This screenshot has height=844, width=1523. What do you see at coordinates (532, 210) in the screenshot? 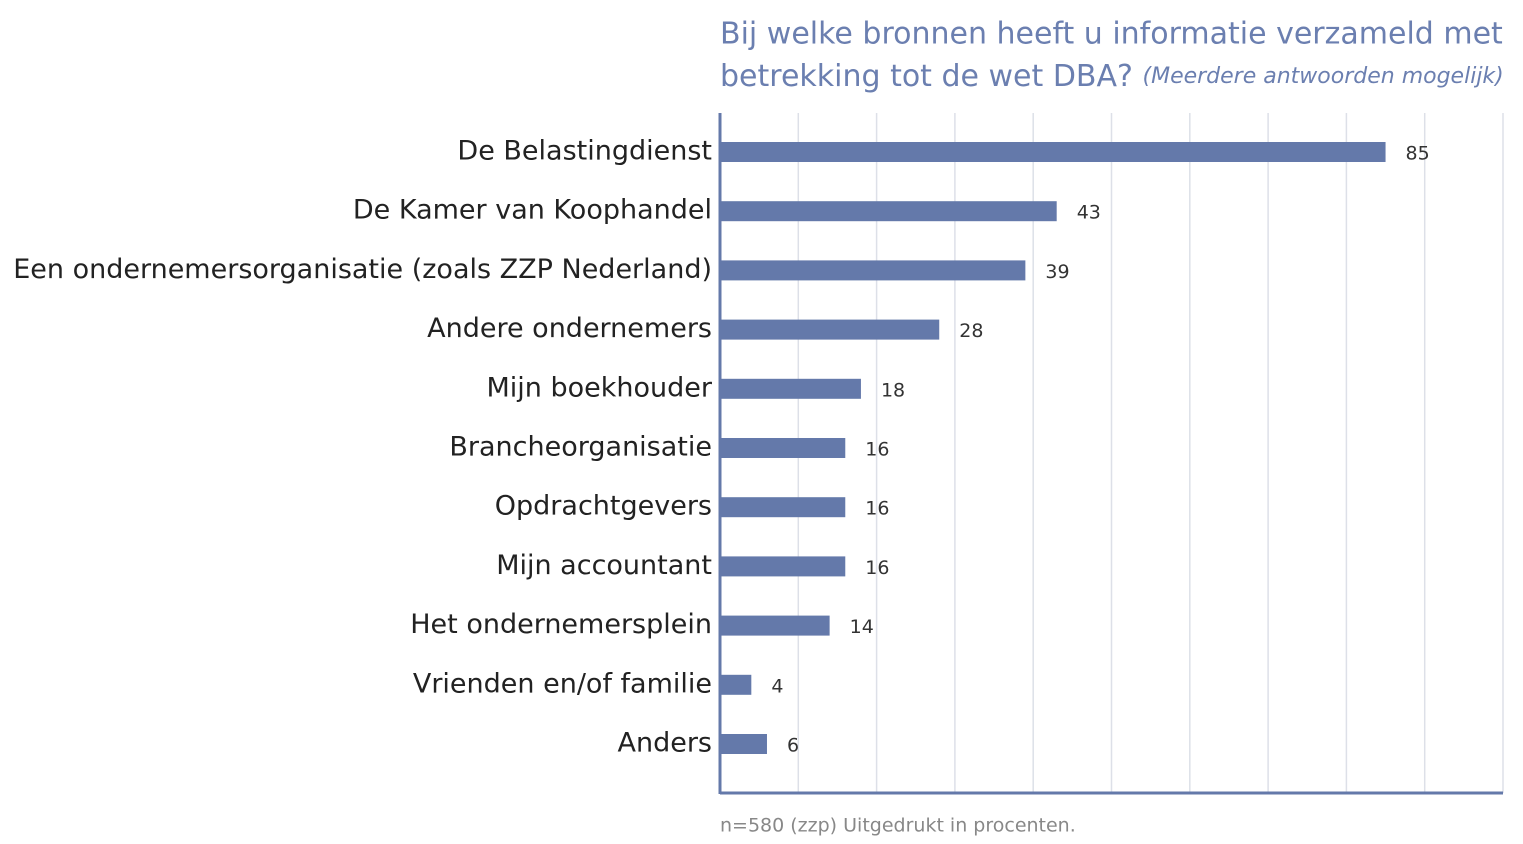
I see `y-tick-label: De Kamer van Koophandel` at bounding box center [532, 210].